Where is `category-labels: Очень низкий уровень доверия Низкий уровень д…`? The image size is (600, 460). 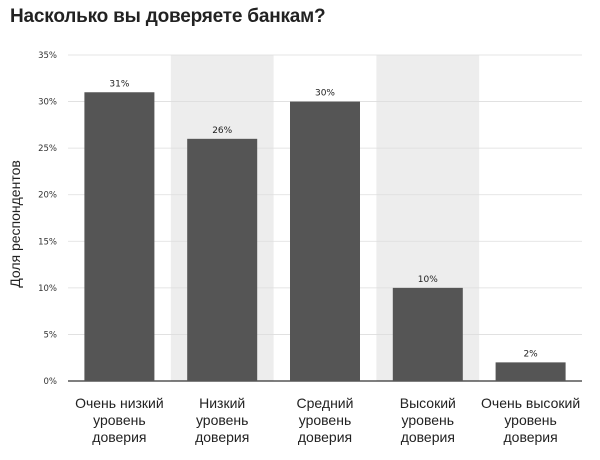 category-labels: Очень низкий уровень доверия Низкий уровень д… is located at coordinates (327, 420).